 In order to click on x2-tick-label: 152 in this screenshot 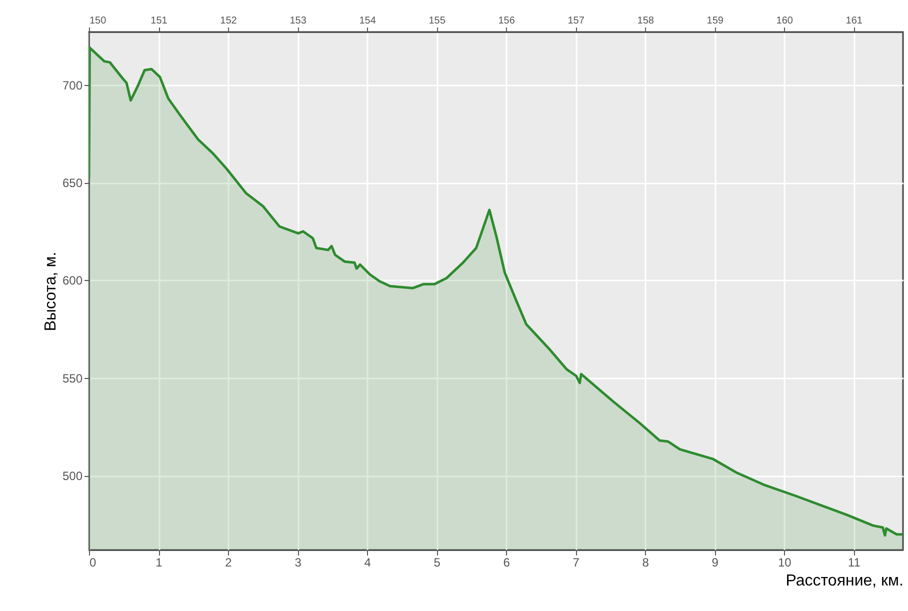, I will do `click(229, 21)`.